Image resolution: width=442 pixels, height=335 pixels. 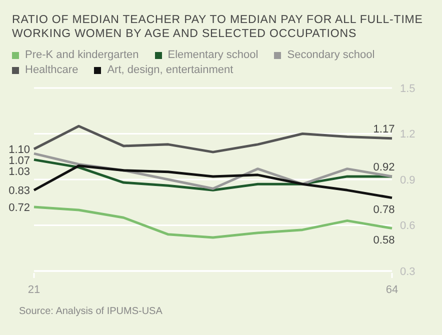 I want to click on data-label: 1.17, so click(x=384, y=129).